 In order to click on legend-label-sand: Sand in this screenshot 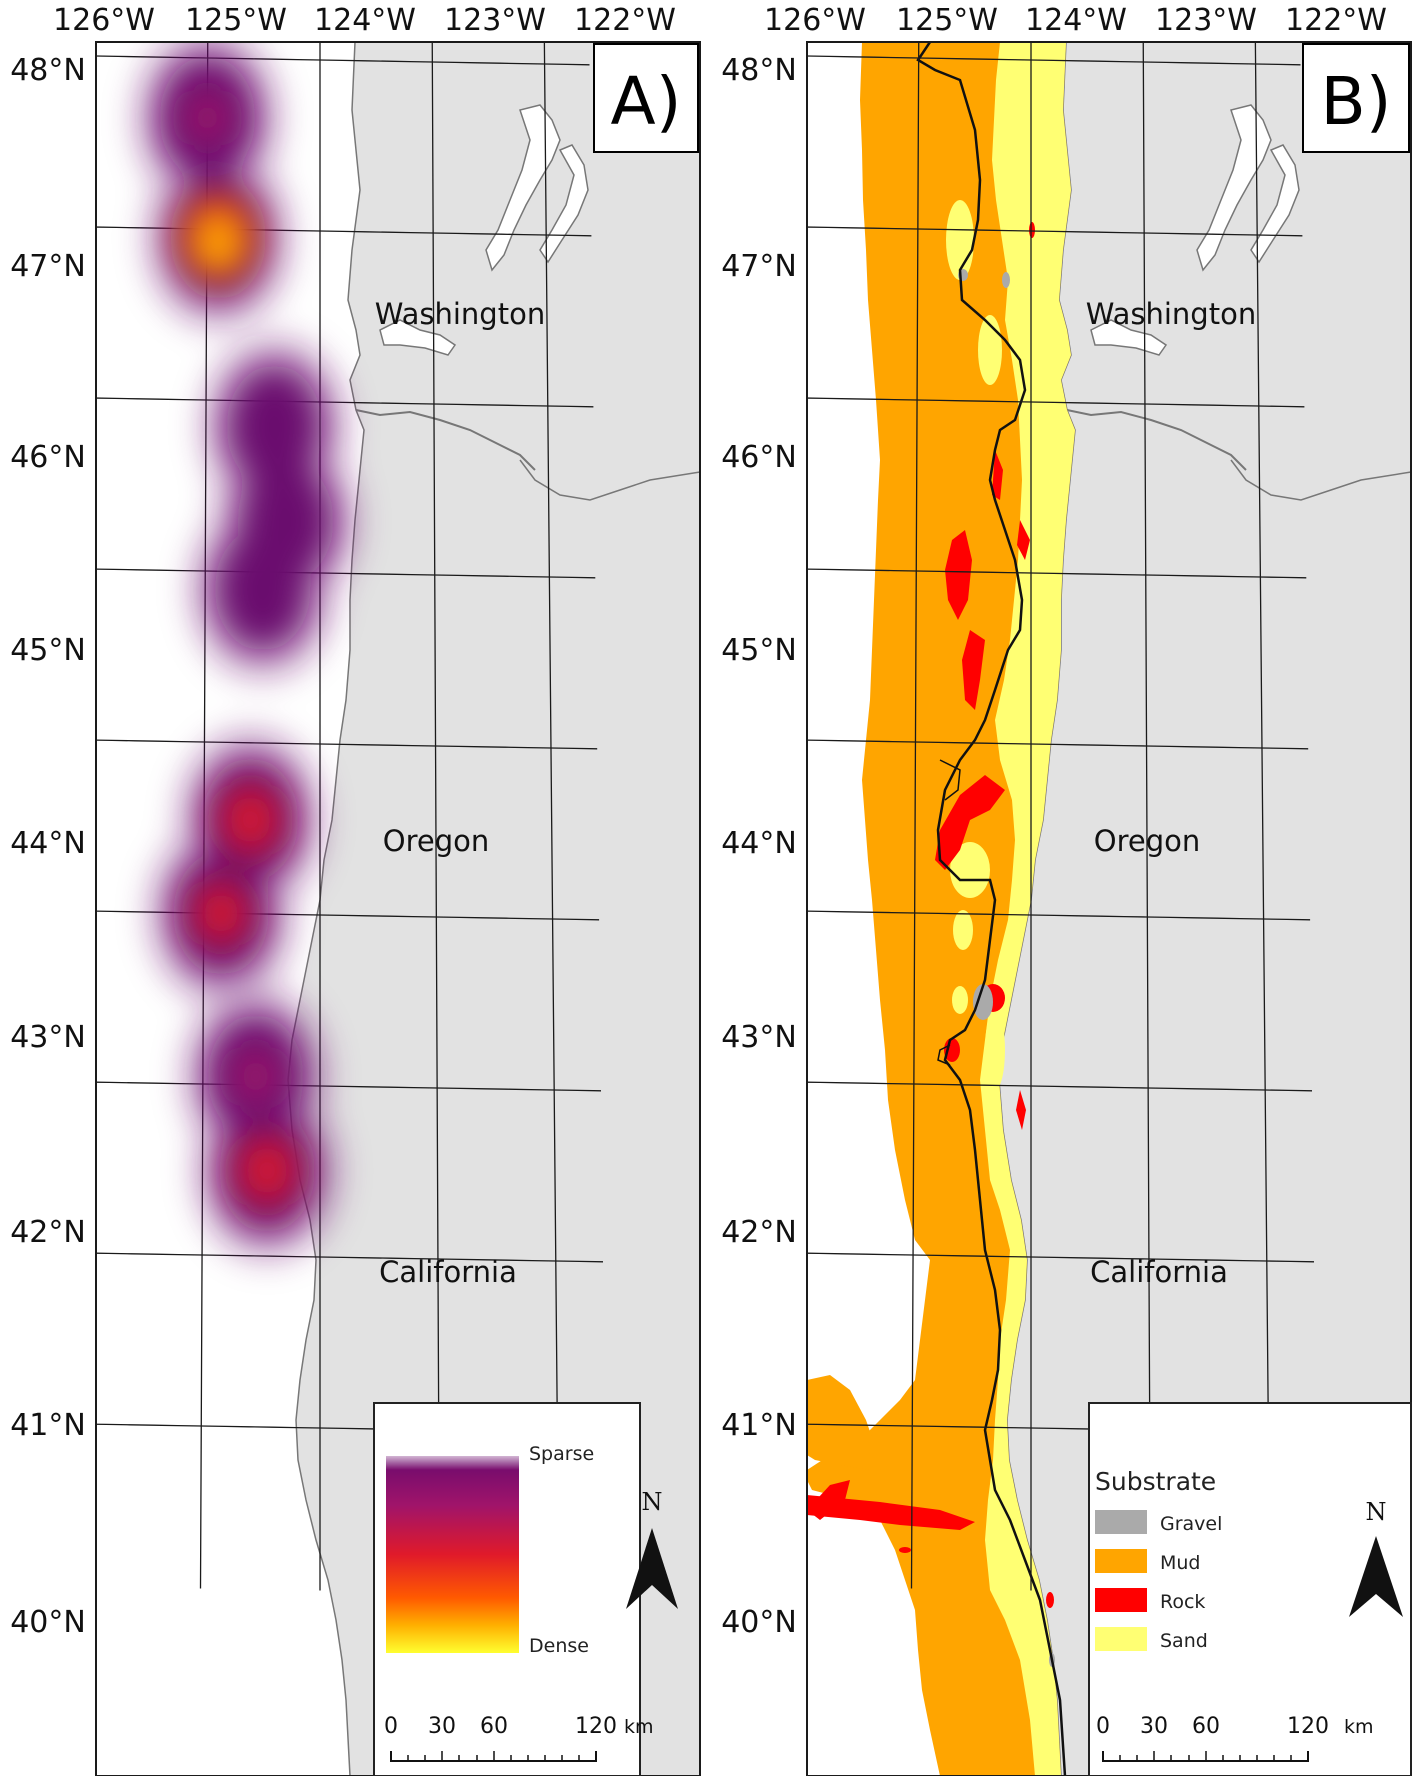, I will do `click(1184, 1641)`.